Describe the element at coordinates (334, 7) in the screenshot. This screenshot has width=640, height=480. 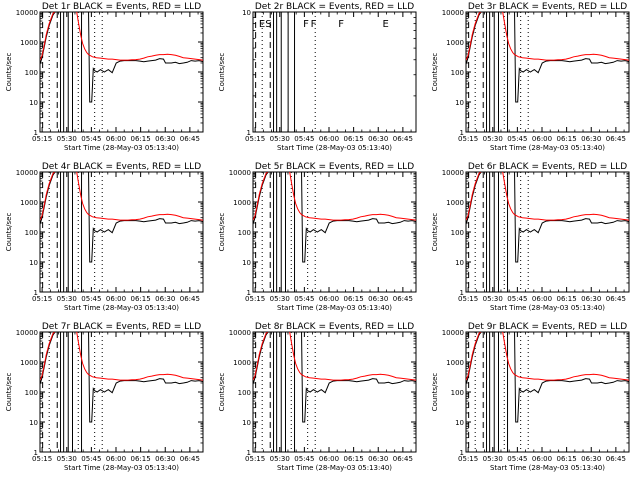
I see `panel-title: Det 2r BLACK = Events, RED = LLD` at that location.